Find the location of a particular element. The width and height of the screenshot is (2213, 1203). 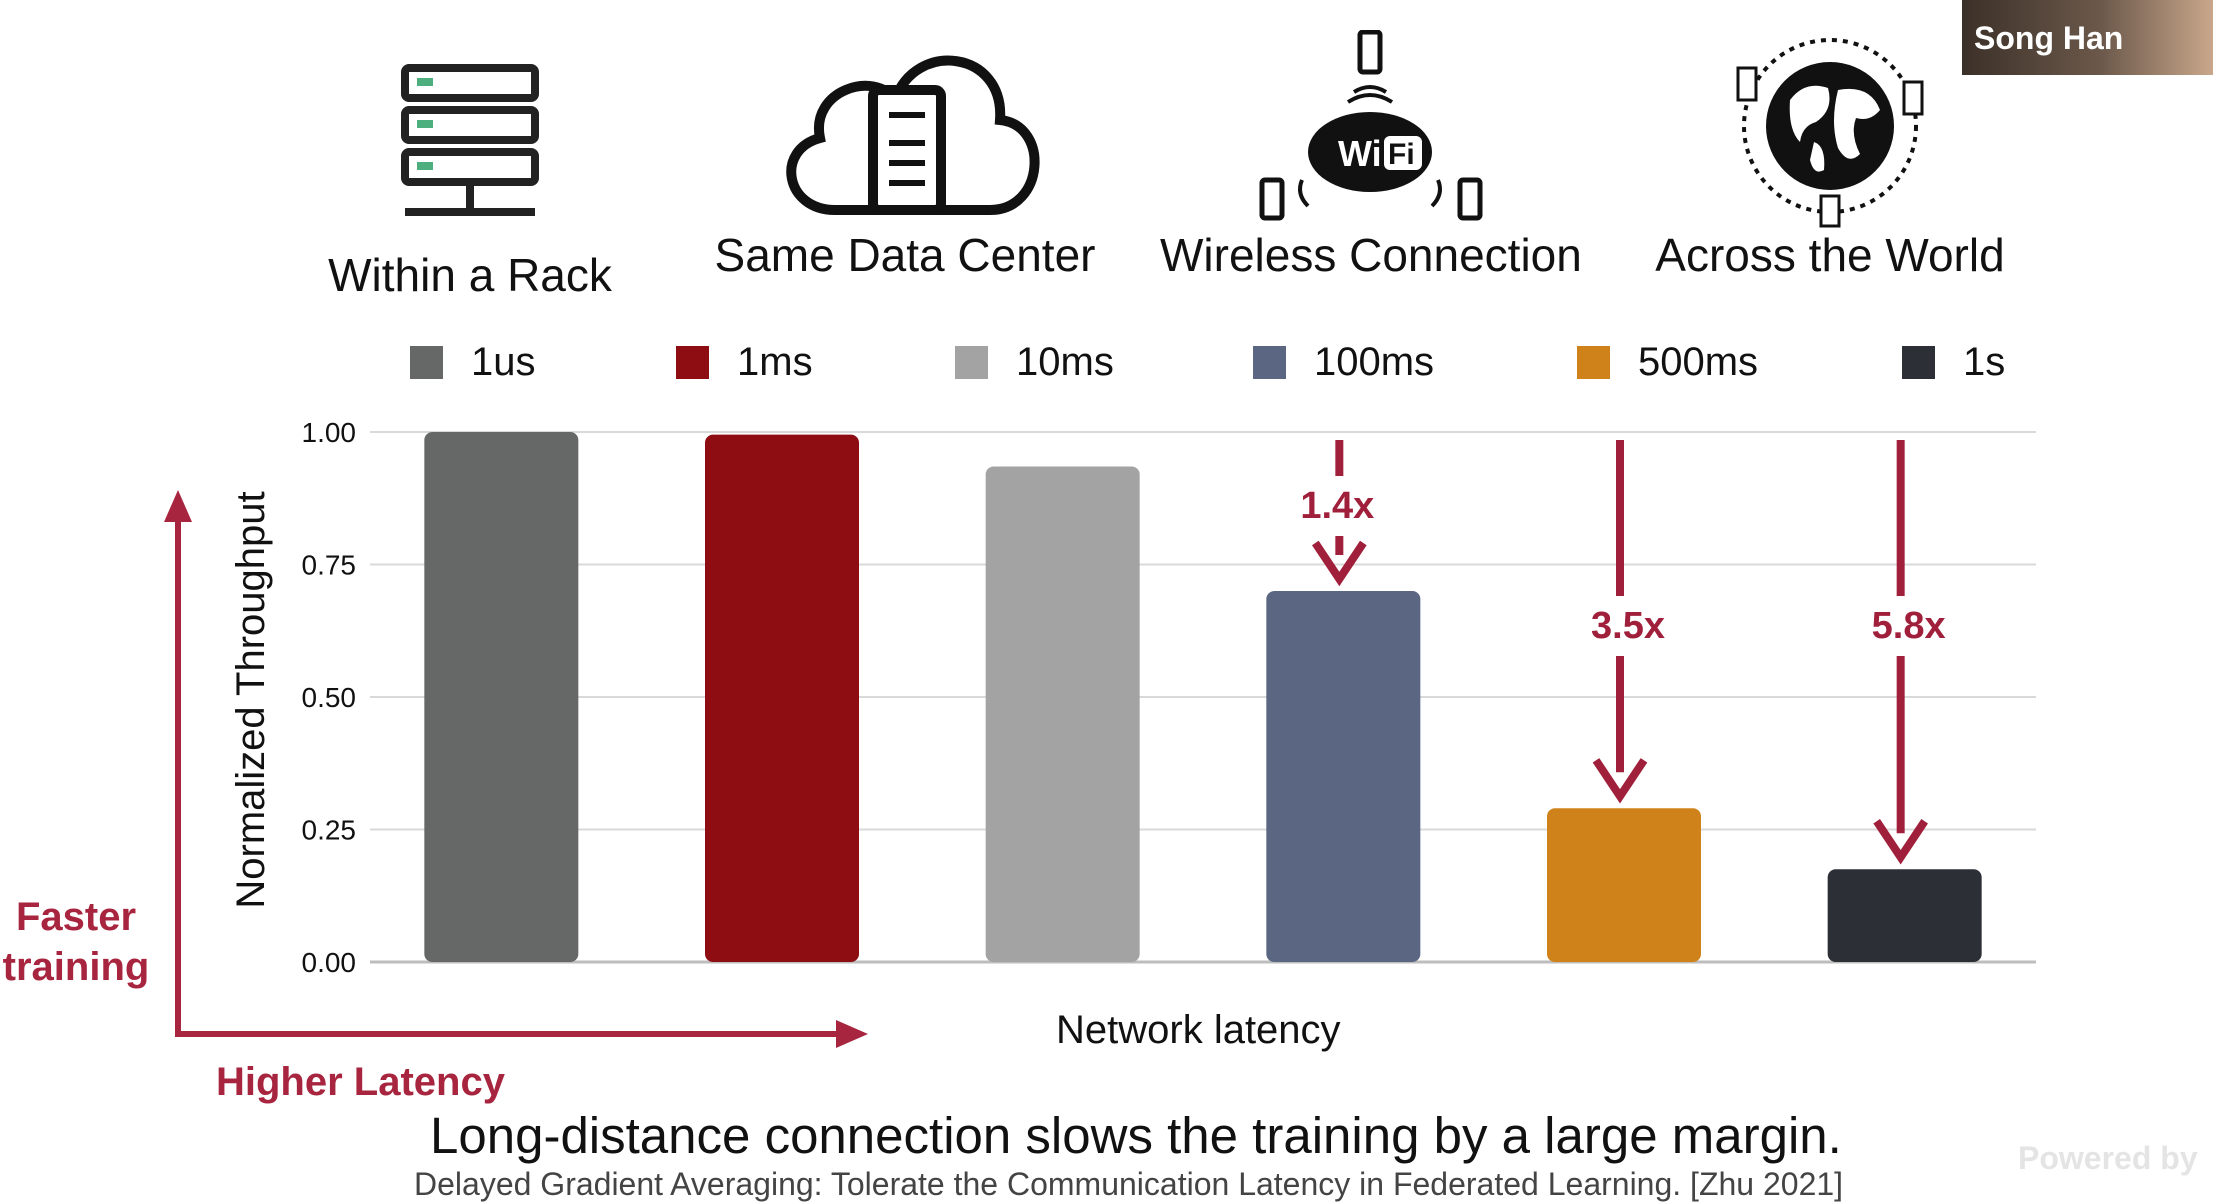

legend-label: 1ms is located at coordinates (775, 362).